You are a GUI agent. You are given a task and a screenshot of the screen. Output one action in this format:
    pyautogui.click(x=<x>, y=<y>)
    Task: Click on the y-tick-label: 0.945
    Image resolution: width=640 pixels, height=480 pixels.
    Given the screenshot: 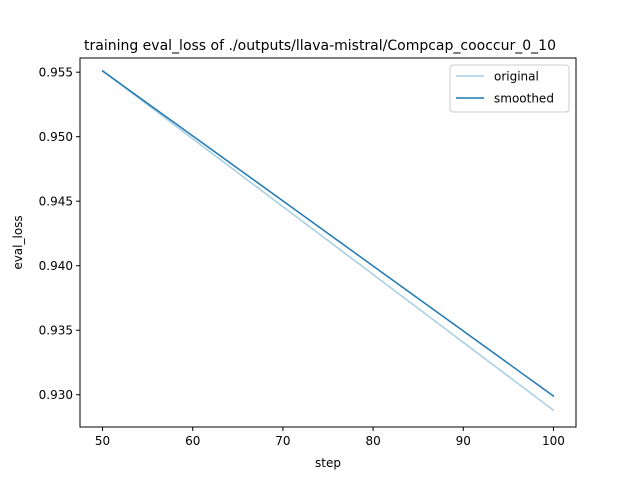 What is the action you would take?
    pyautogui.click(x=56, y=202)
    